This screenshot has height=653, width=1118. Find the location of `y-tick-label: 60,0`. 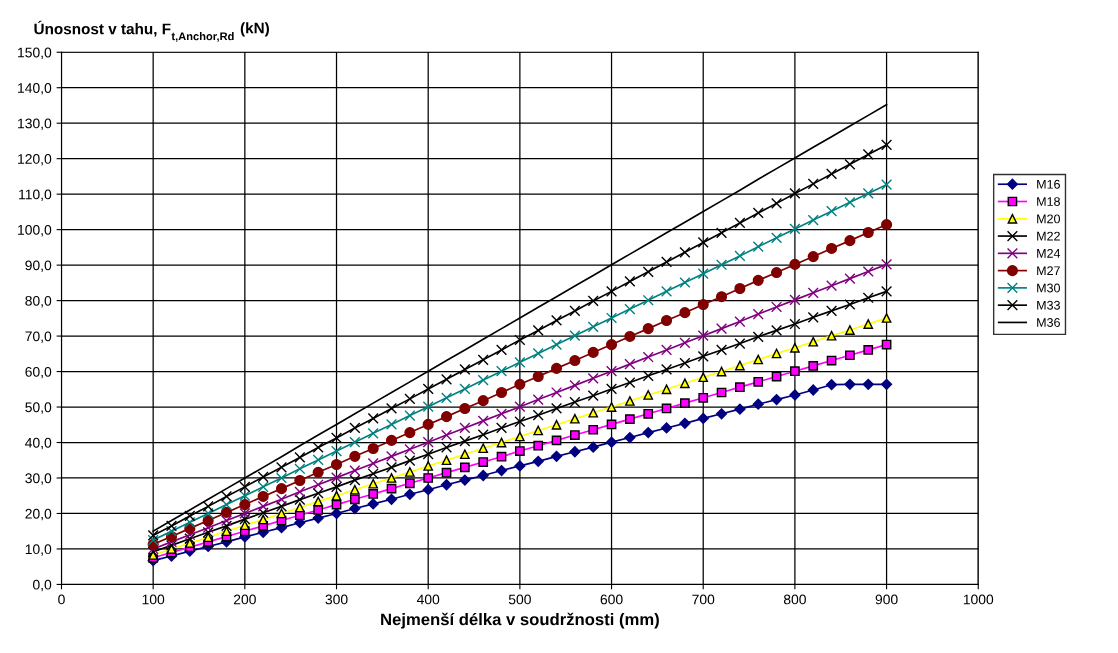

y-tick-label: 60,0 is located at coordinates (38, 372).